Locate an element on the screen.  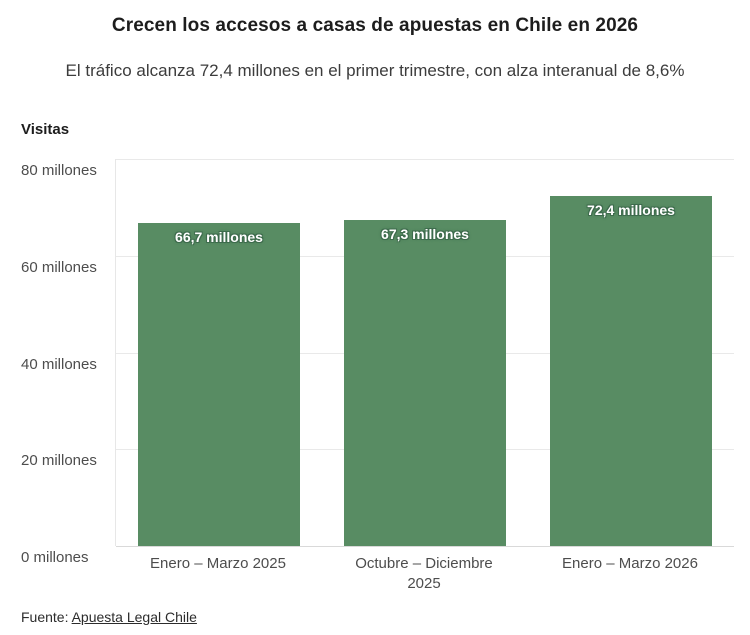
y-tick-label: 40 millones is located at coordinates (59, 364).